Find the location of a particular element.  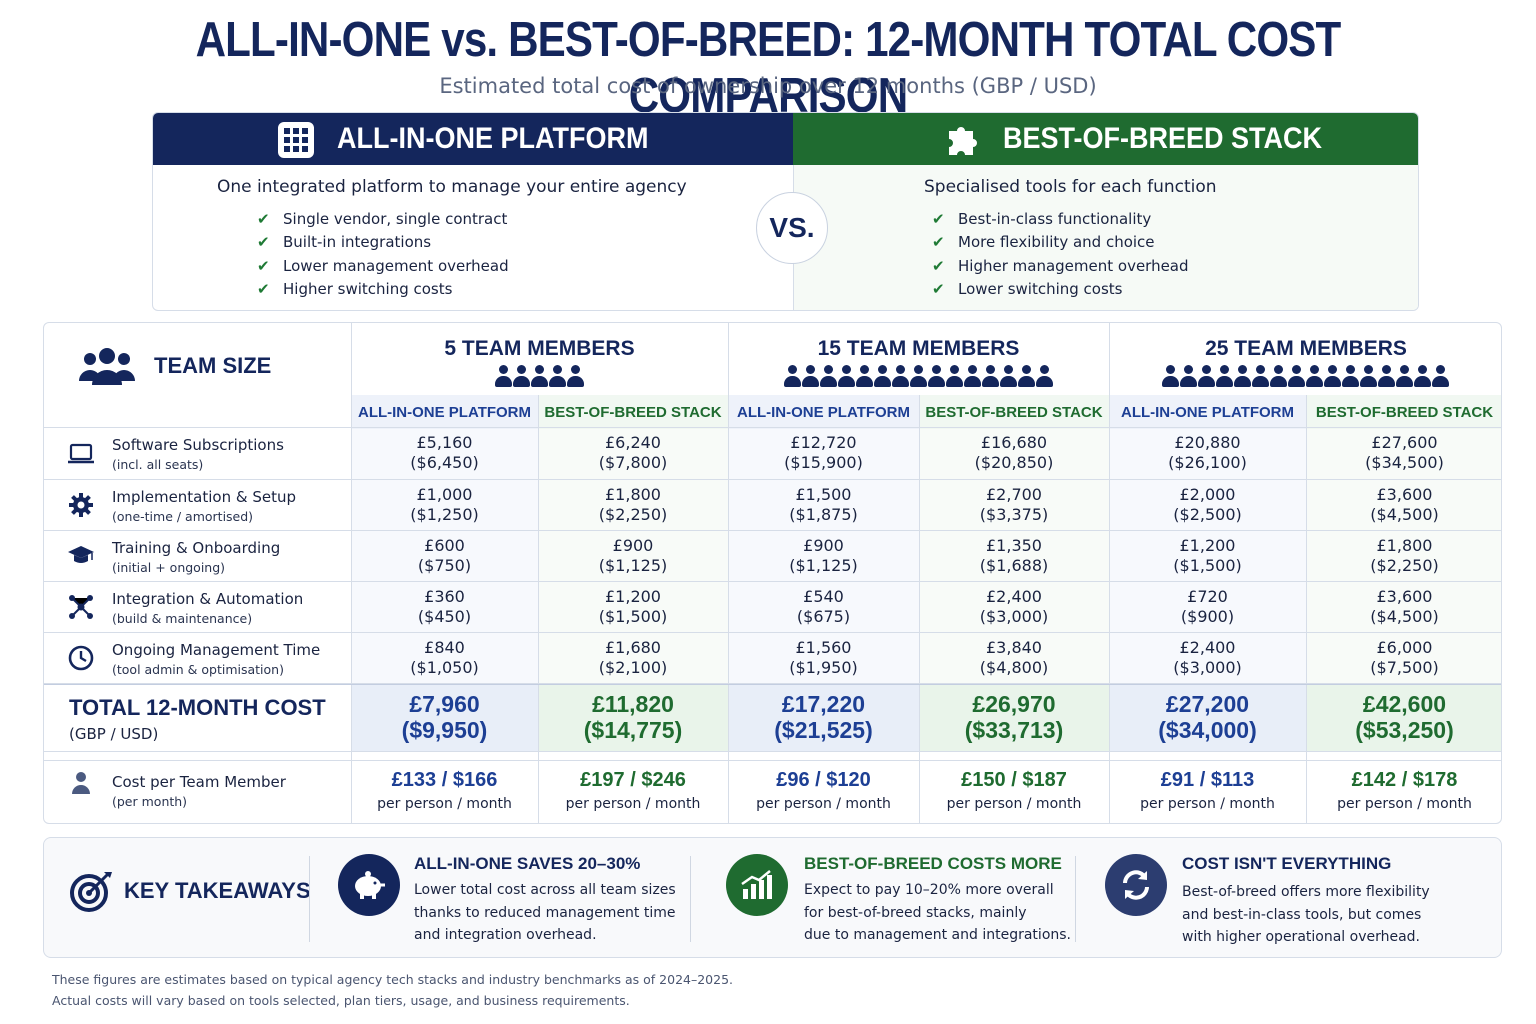

row-subtitle: (one-time / amortised) is located at coordinates (183, 516).